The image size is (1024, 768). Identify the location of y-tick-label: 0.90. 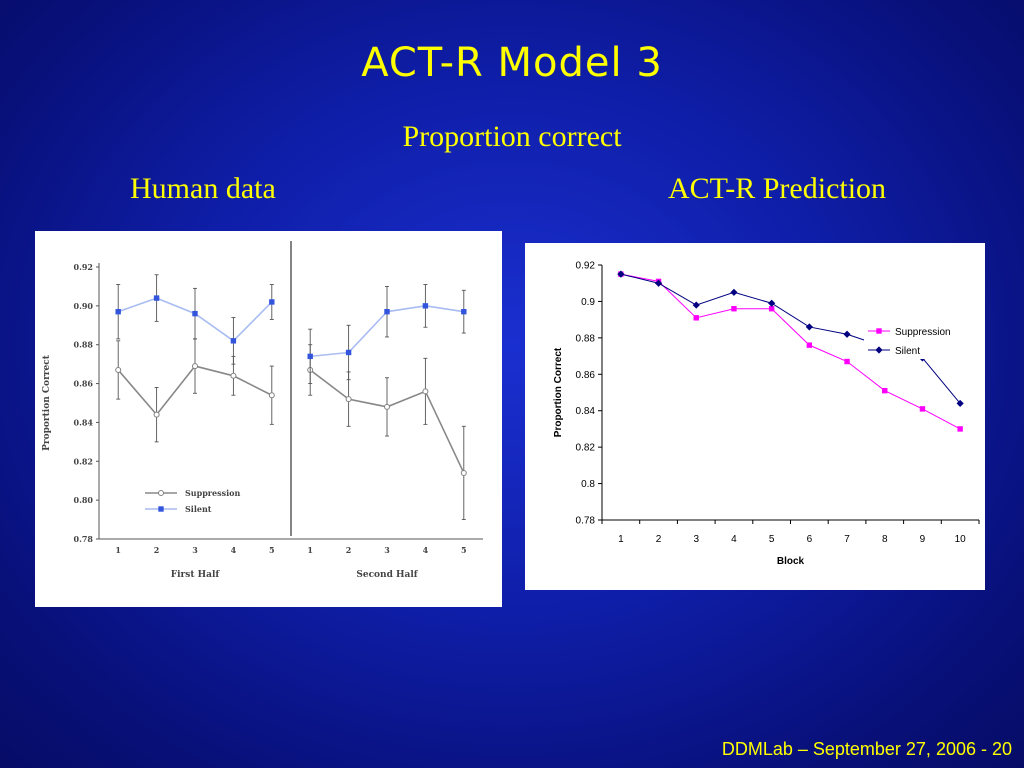
(84, 306).